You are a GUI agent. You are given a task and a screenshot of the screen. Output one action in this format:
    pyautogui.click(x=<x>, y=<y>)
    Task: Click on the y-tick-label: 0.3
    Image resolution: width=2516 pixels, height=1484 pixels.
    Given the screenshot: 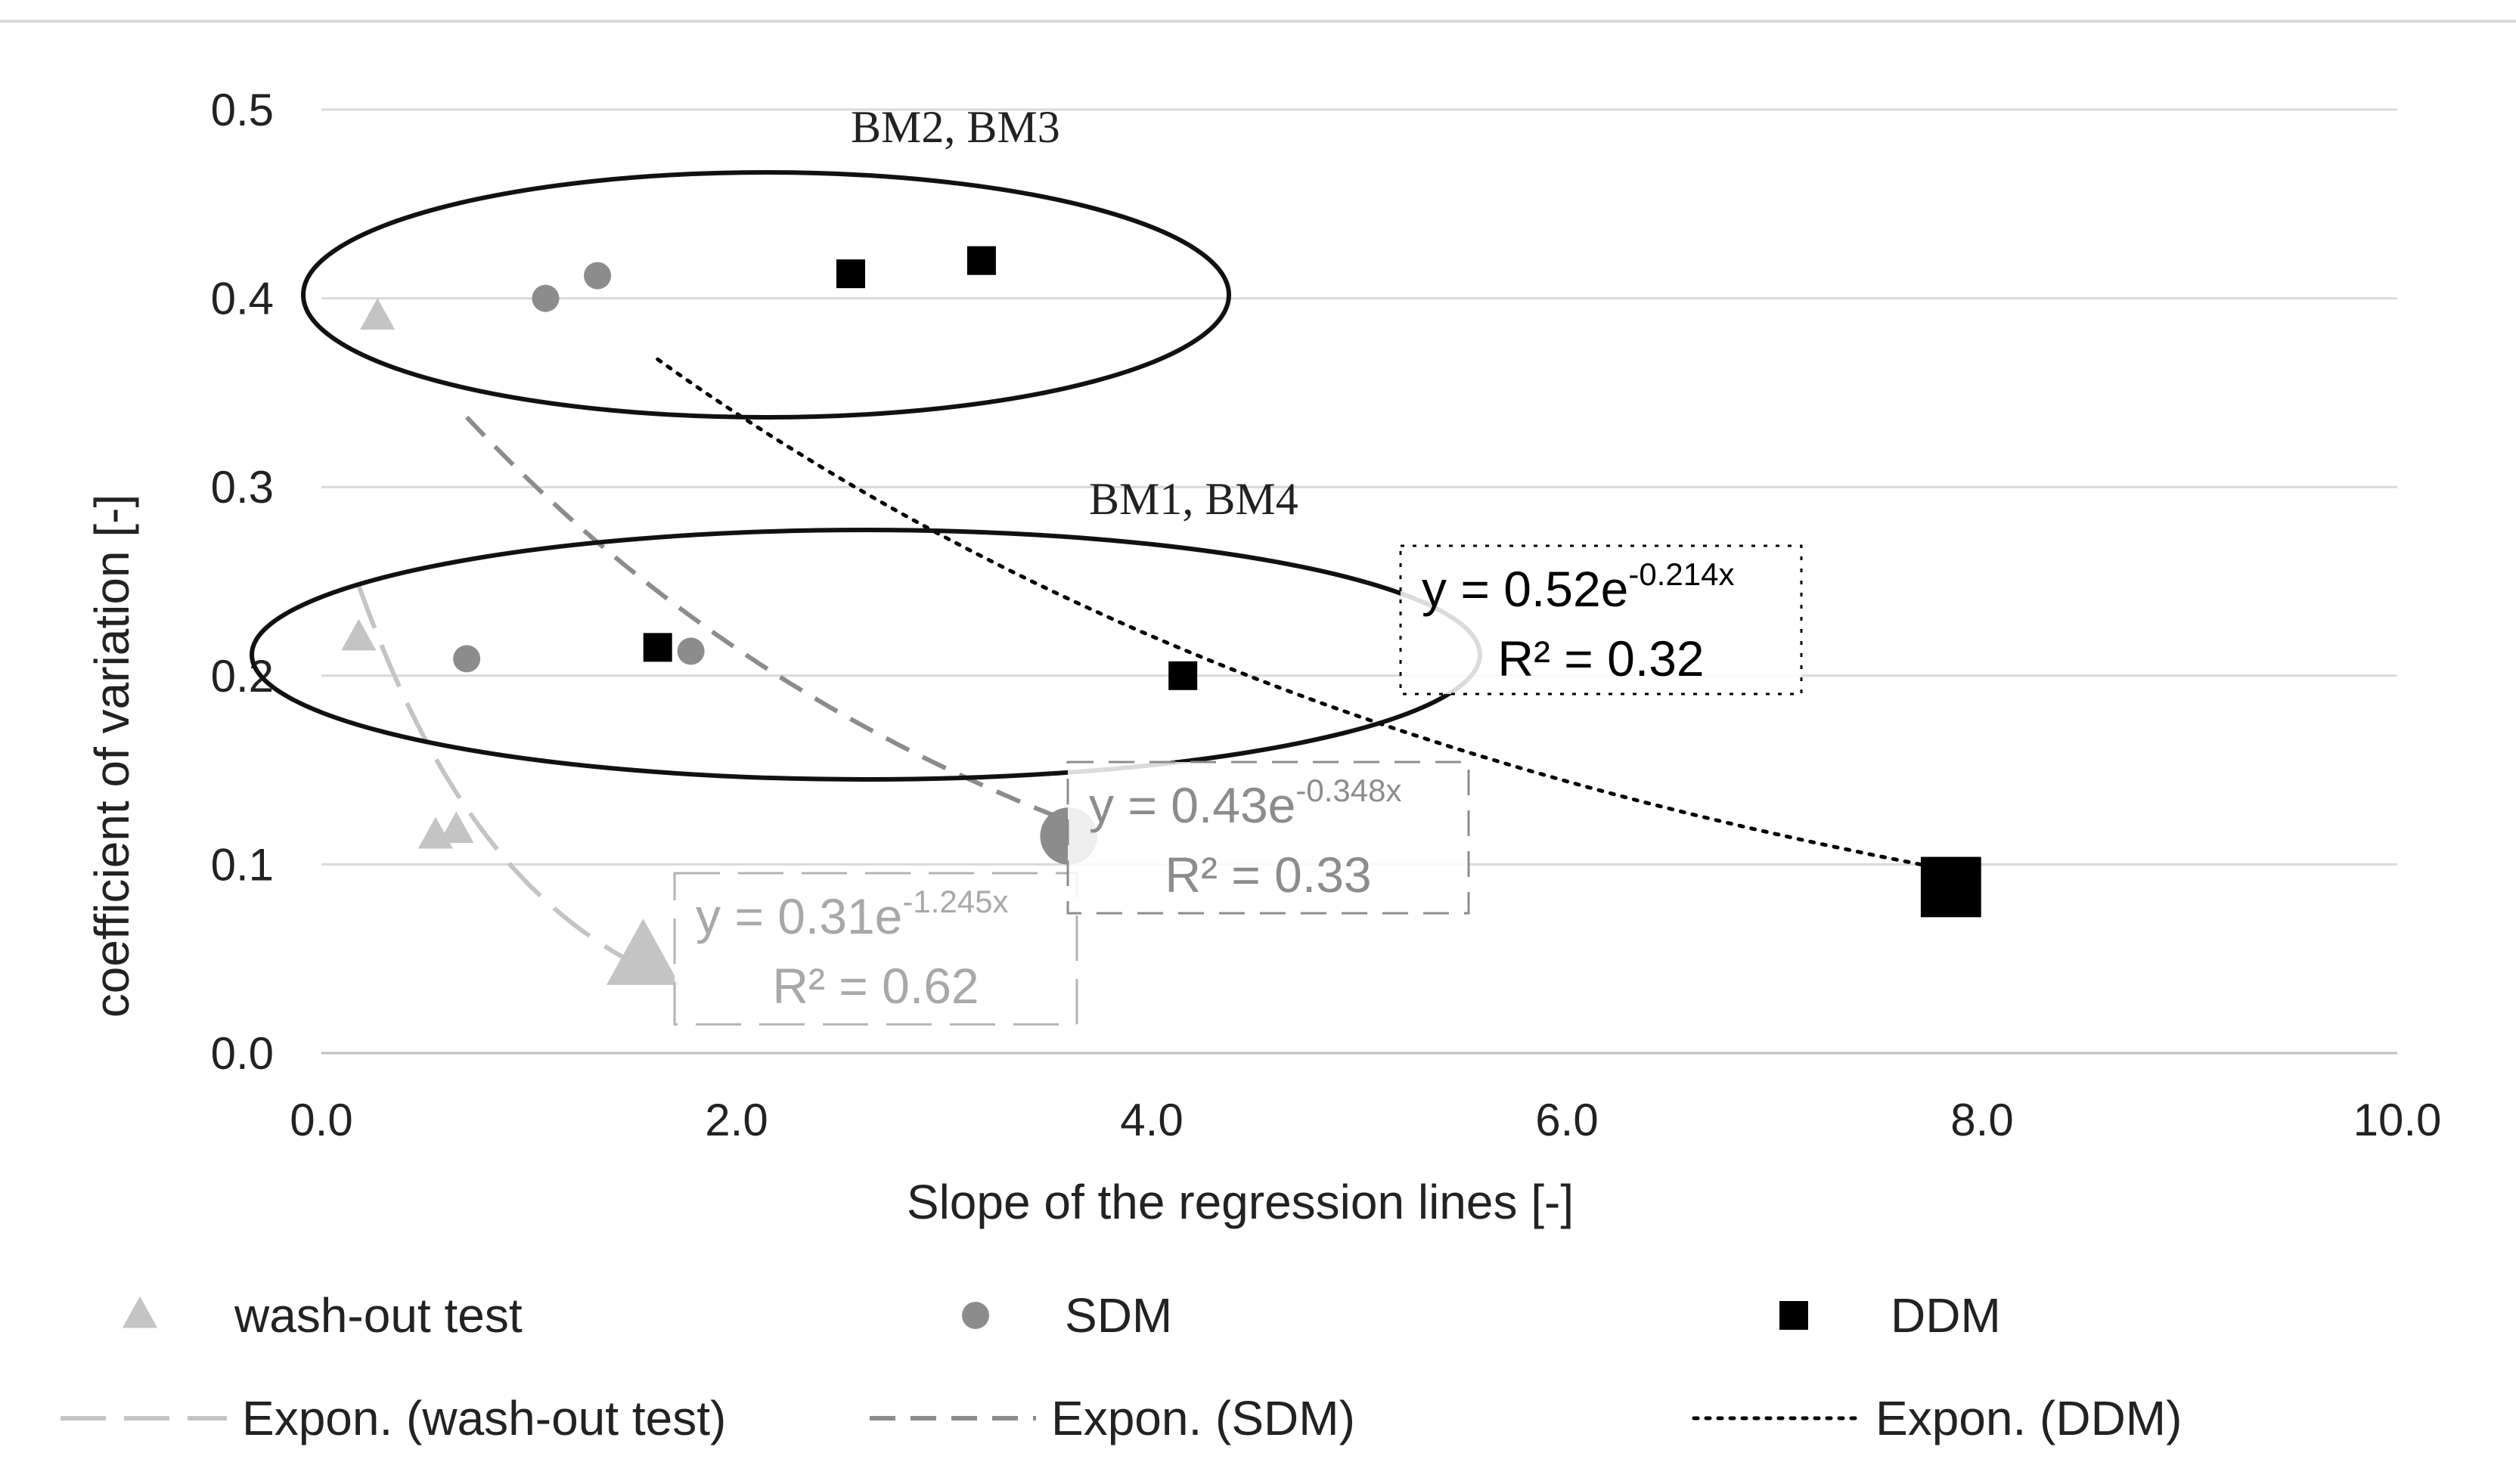 What is the action you would take?
    pyautogui.click(x=243, y=487)
    